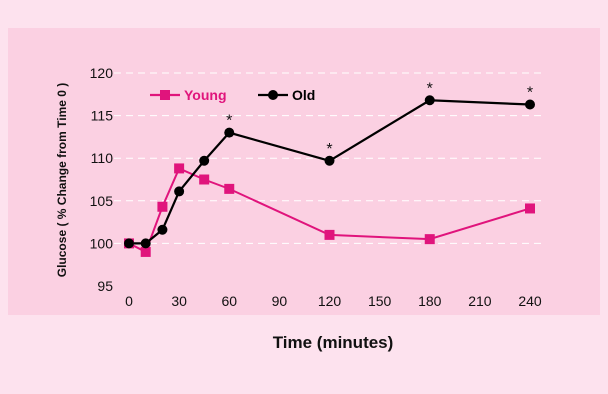 The height and width of the screenshot is (394, 608). Describe the element at coordinates (105, 286) in the screenshot. I see `y-tick-label: 95` at that location.